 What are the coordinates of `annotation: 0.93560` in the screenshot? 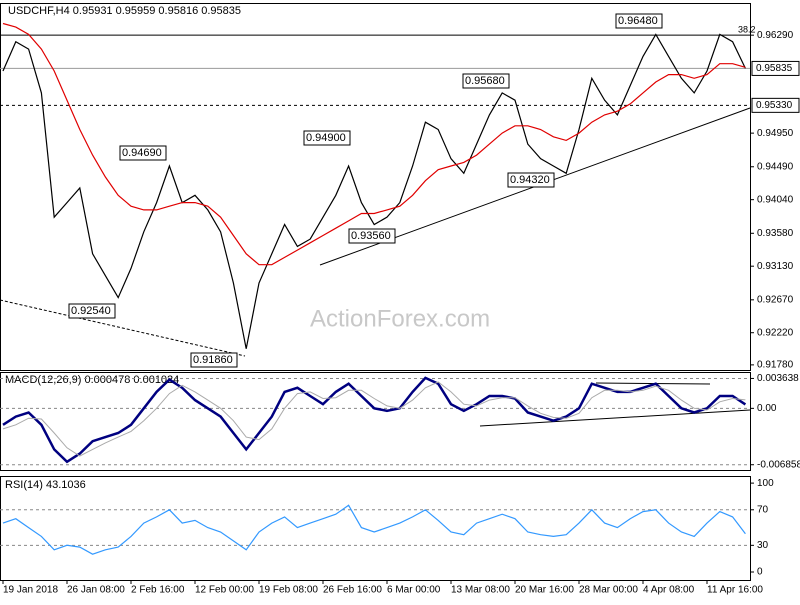 It's located at (371, 236).